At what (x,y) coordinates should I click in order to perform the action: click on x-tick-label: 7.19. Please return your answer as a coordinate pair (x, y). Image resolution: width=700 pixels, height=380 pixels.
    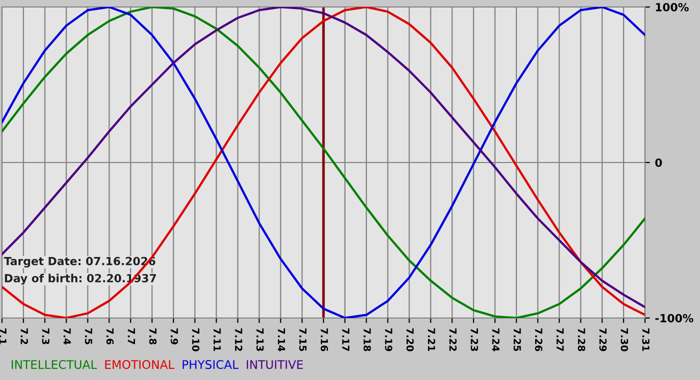
    Looking at the image, I should click on (388, 340).